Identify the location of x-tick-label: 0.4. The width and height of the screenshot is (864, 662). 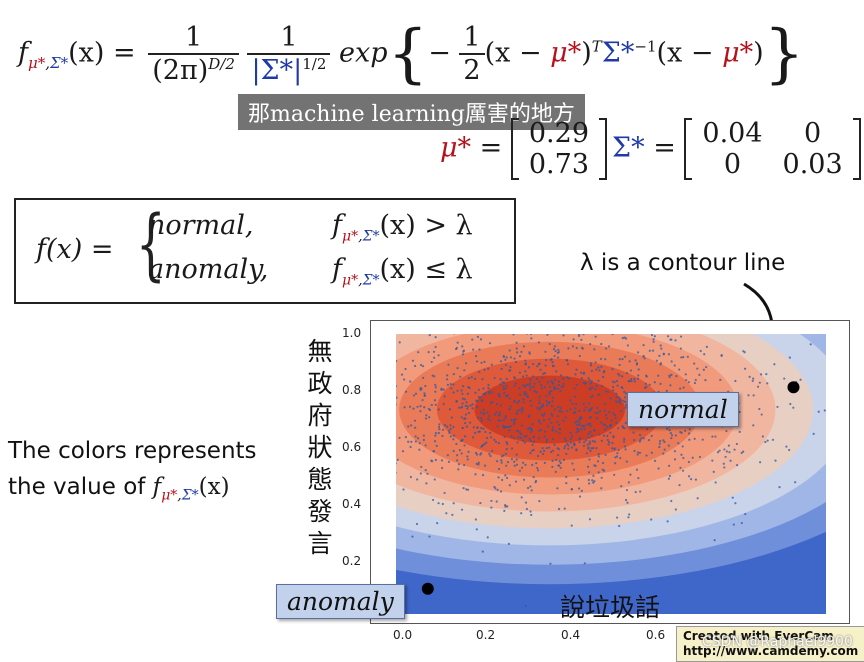
(571, 635).